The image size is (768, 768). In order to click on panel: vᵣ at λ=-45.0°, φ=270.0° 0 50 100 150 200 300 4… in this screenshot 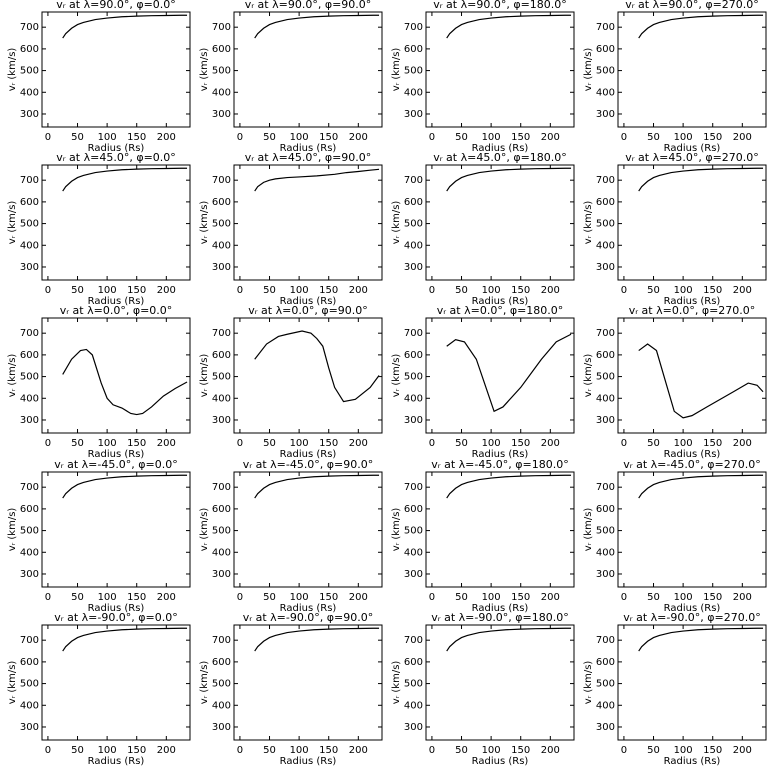, I will do `click(675, 536)`.